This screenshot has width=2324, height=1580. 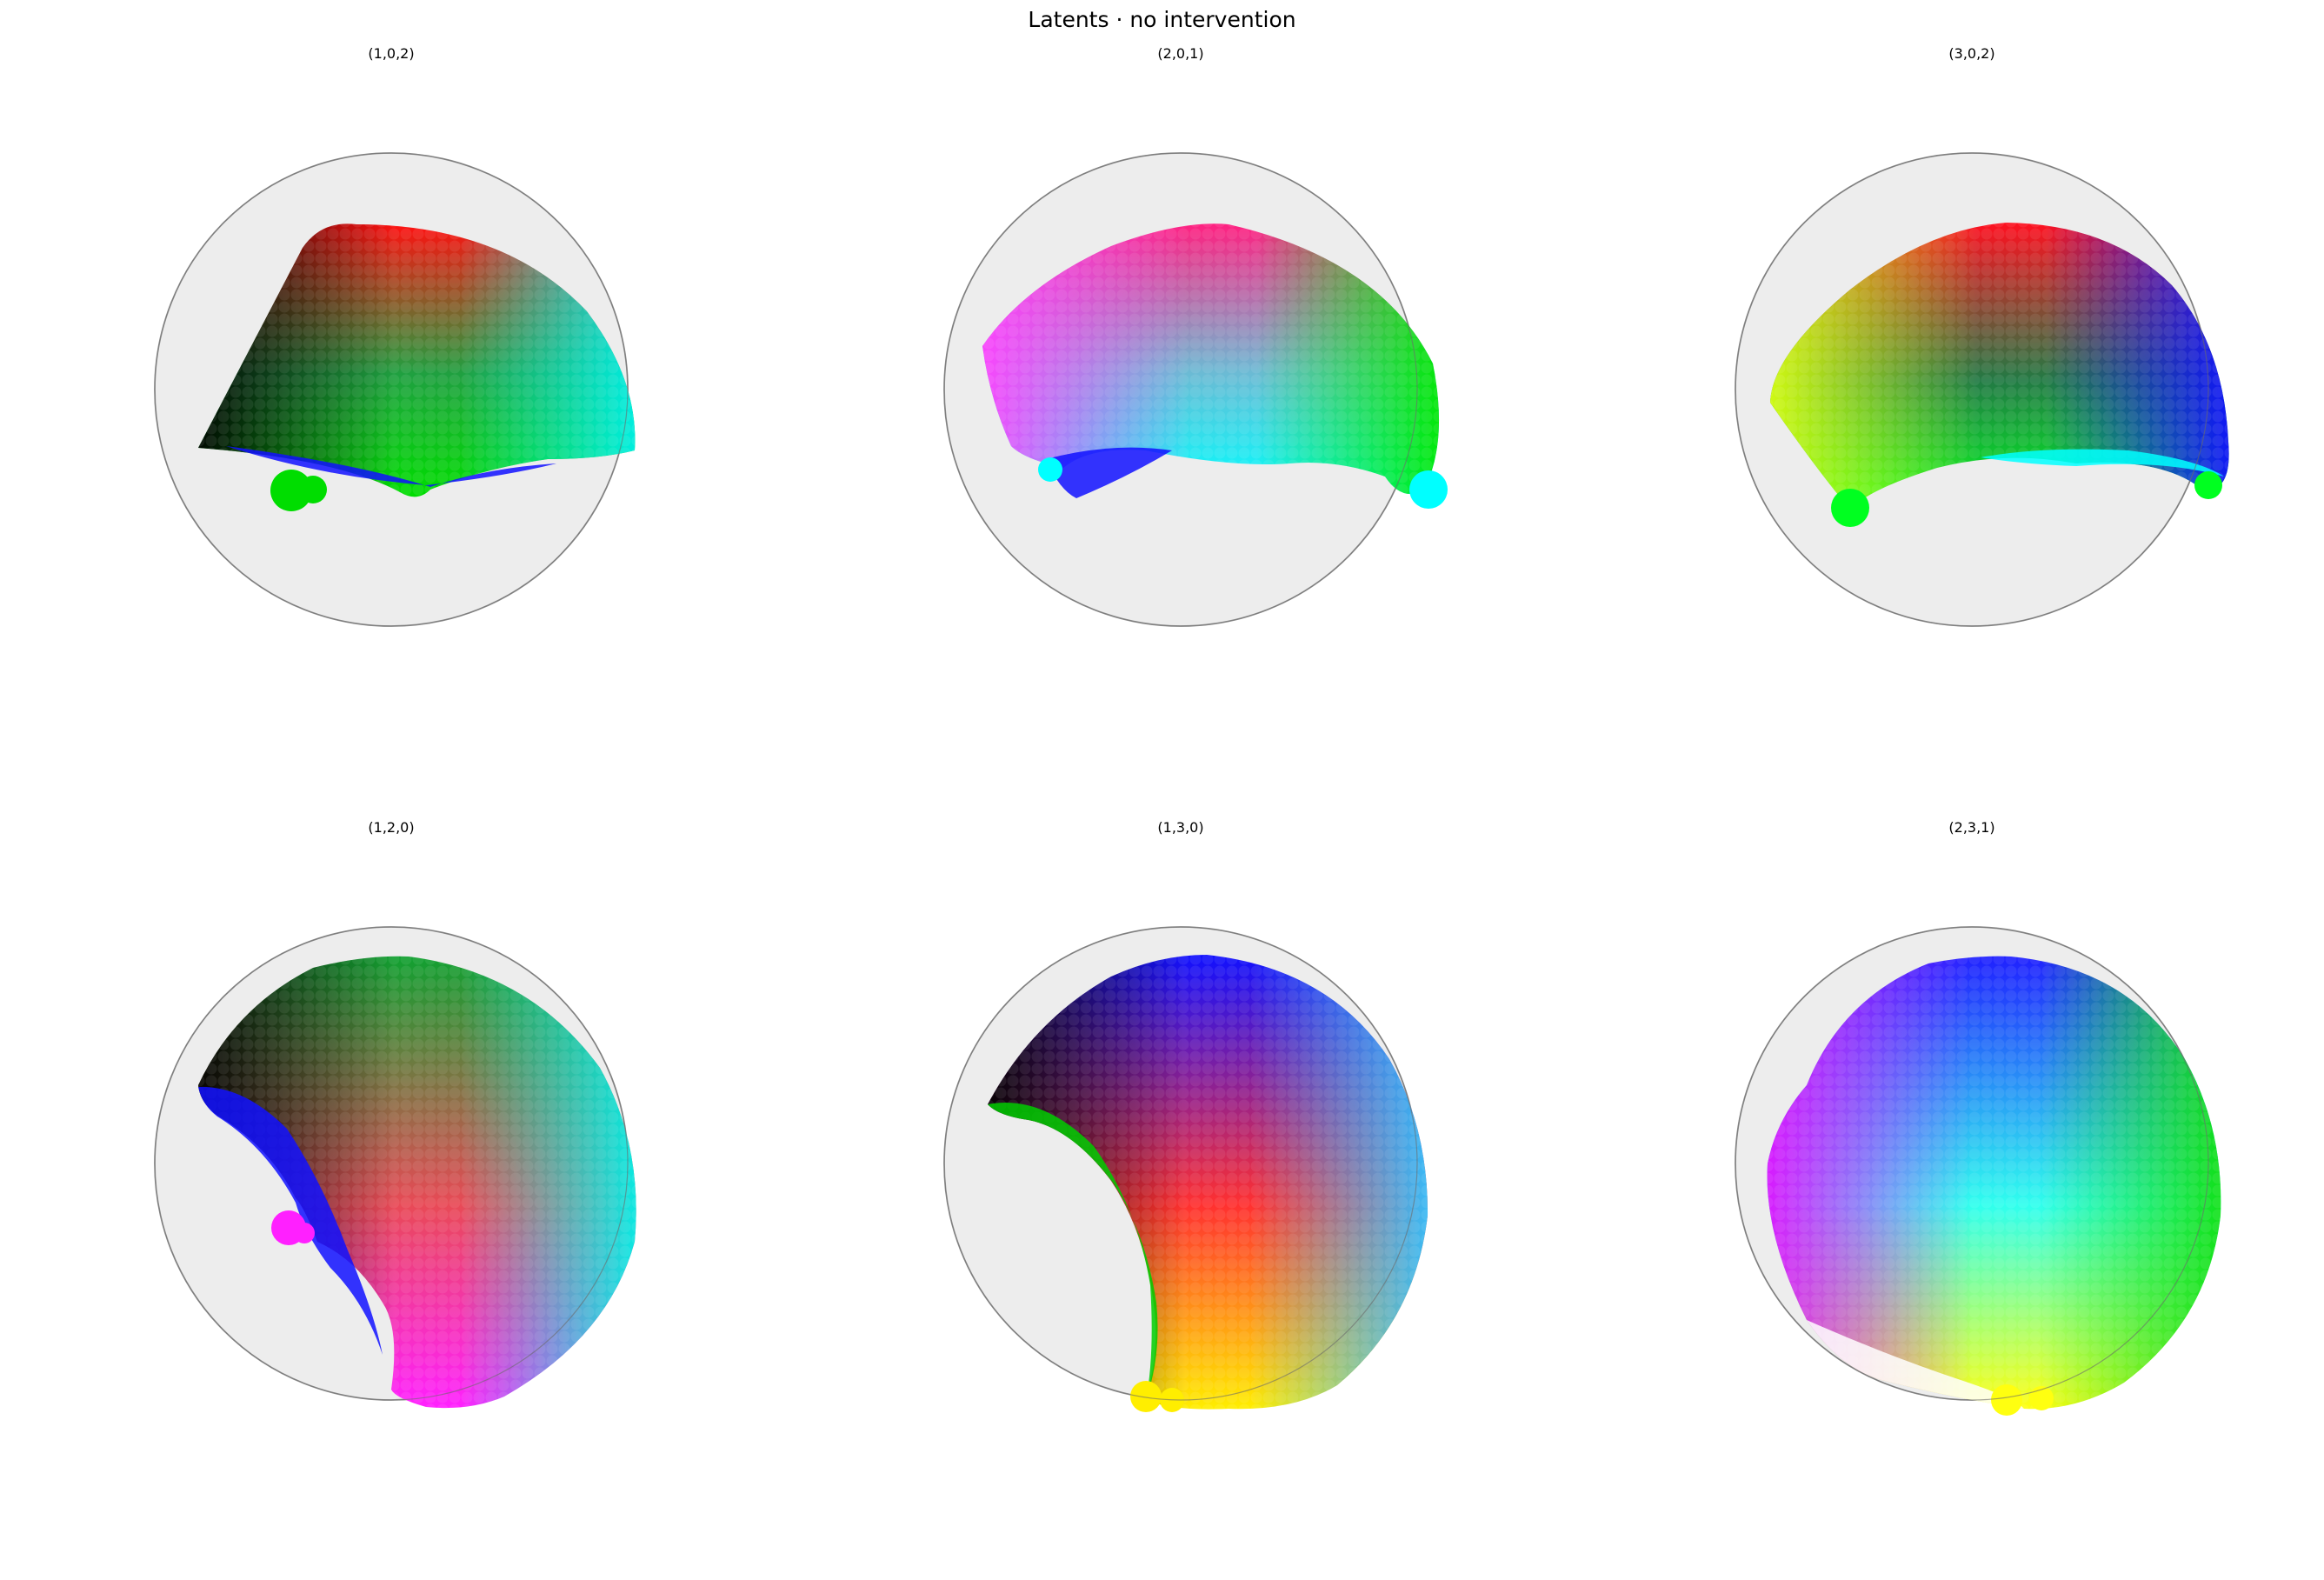 I want to click on panel-6: (2,3,1), so click(x=1971, y=1137).